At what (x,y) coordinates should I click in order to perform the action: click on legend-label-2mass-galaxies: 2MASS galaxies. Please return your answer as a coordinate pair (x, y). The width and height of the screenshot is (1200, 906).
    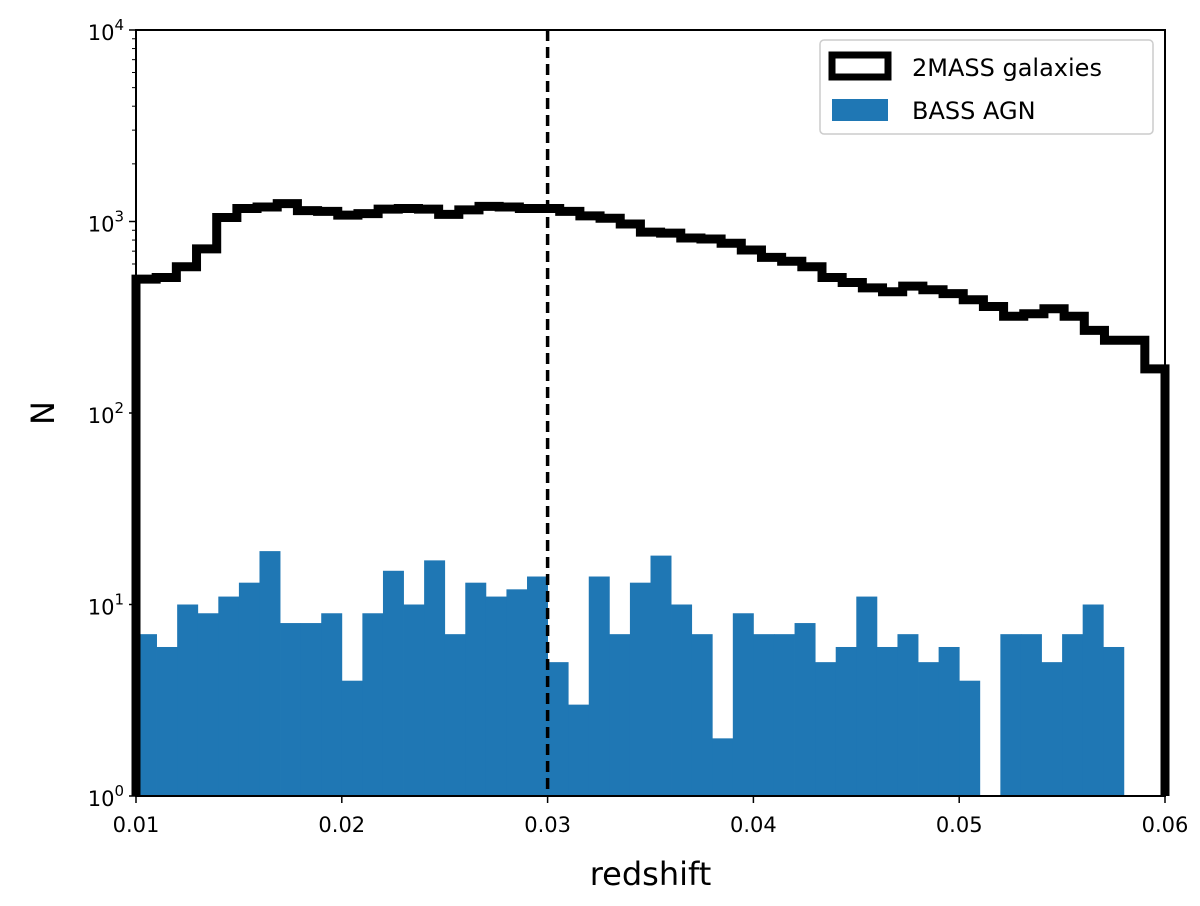
    Looking at the image, I should click on (1007, 68).